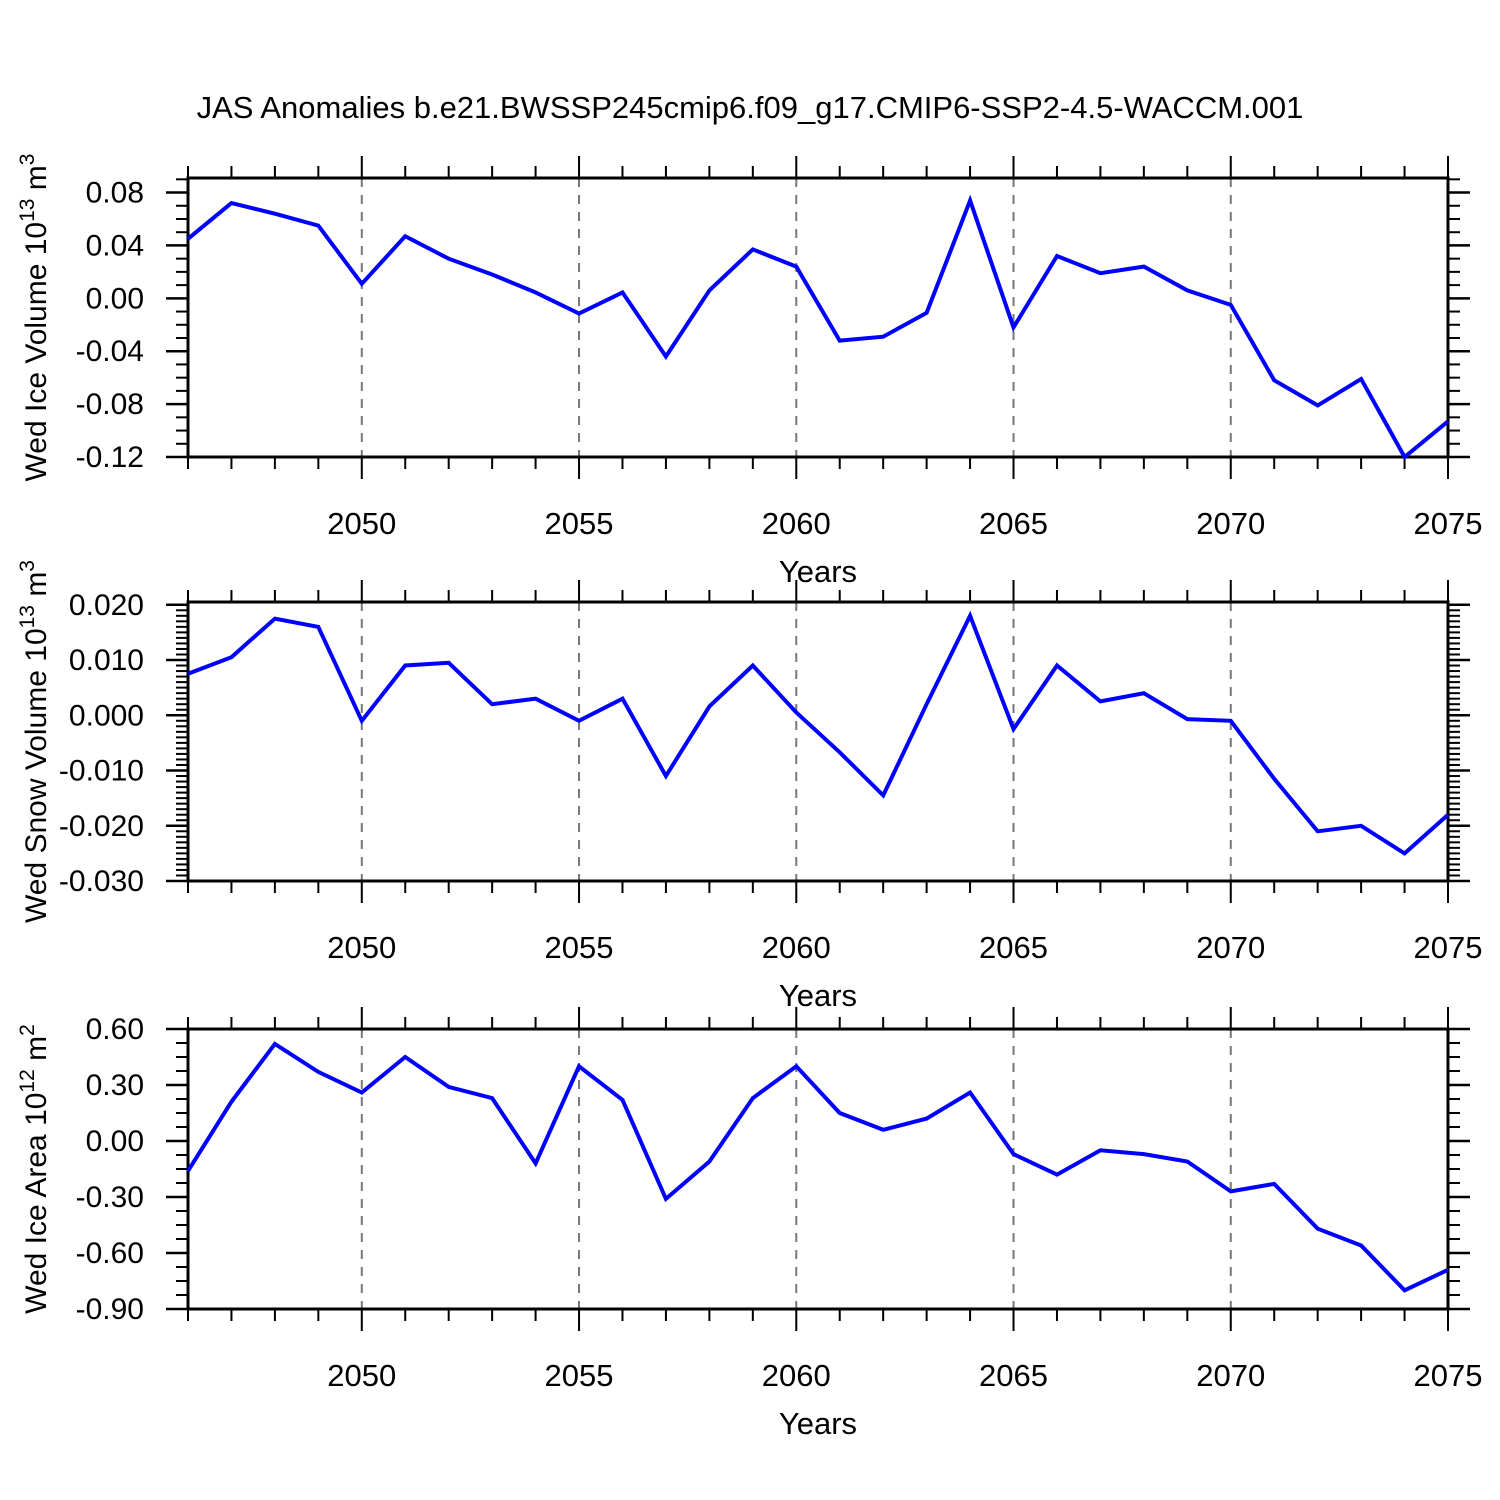 The width and height of the screenshot is (1500, 1500). I want to click on y-axis-title: Wed Ice Area 1012 m2, so click(34, 1169).